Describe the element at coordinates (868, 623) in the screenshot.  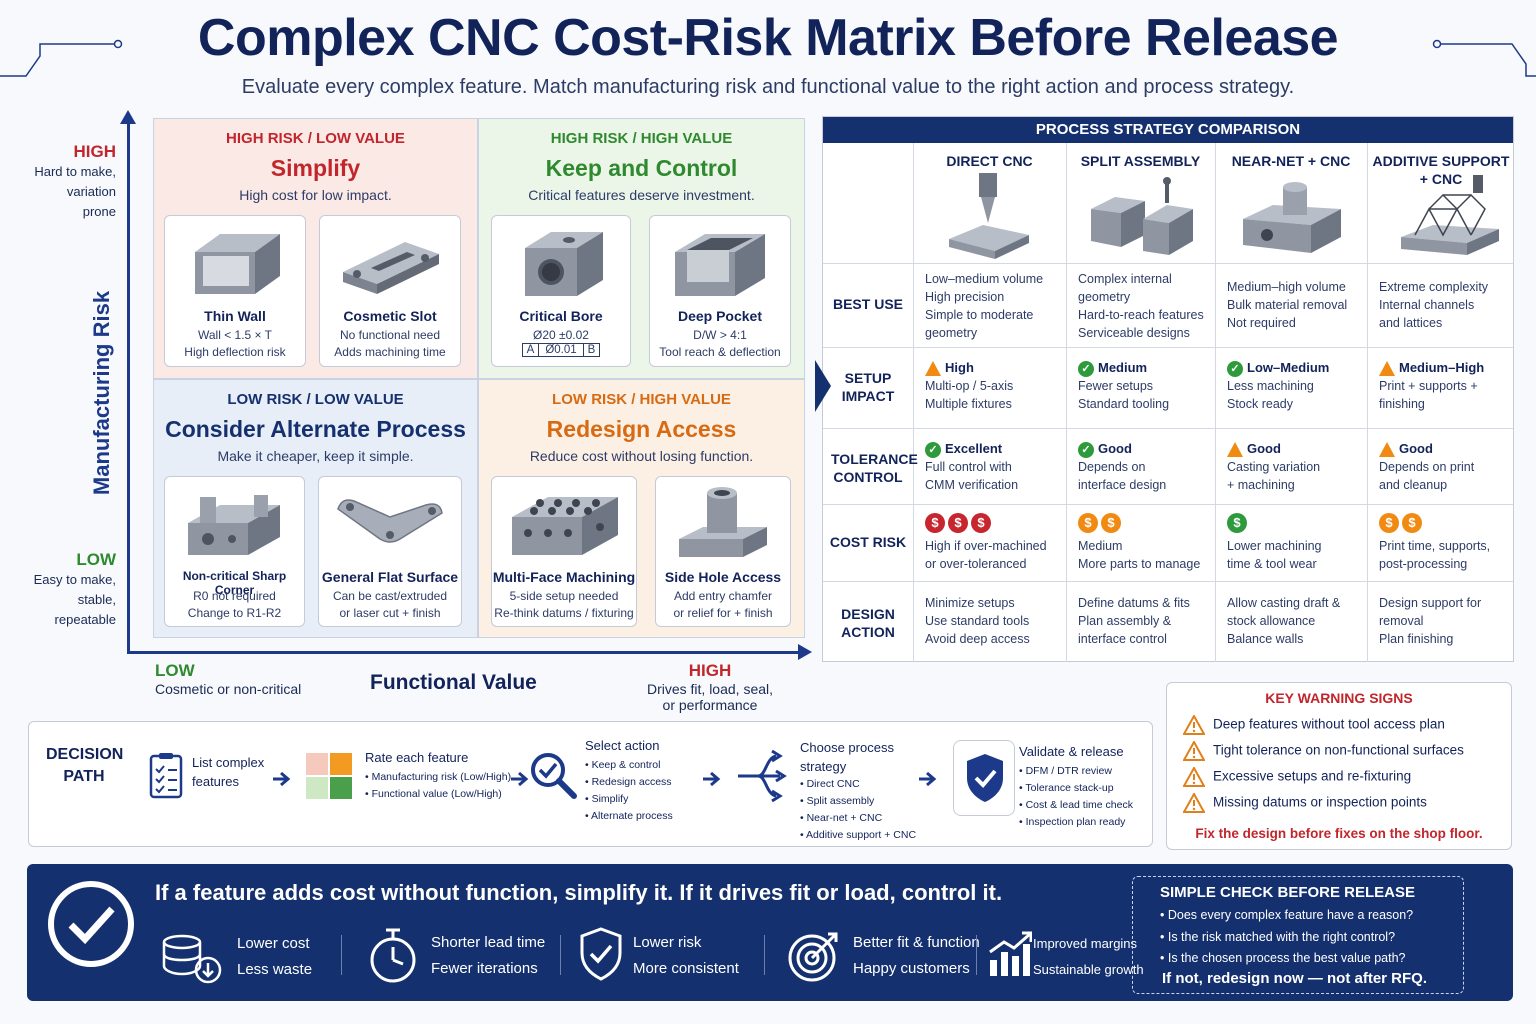
I see `row-design-action: DESIGN ACTION` at that location.